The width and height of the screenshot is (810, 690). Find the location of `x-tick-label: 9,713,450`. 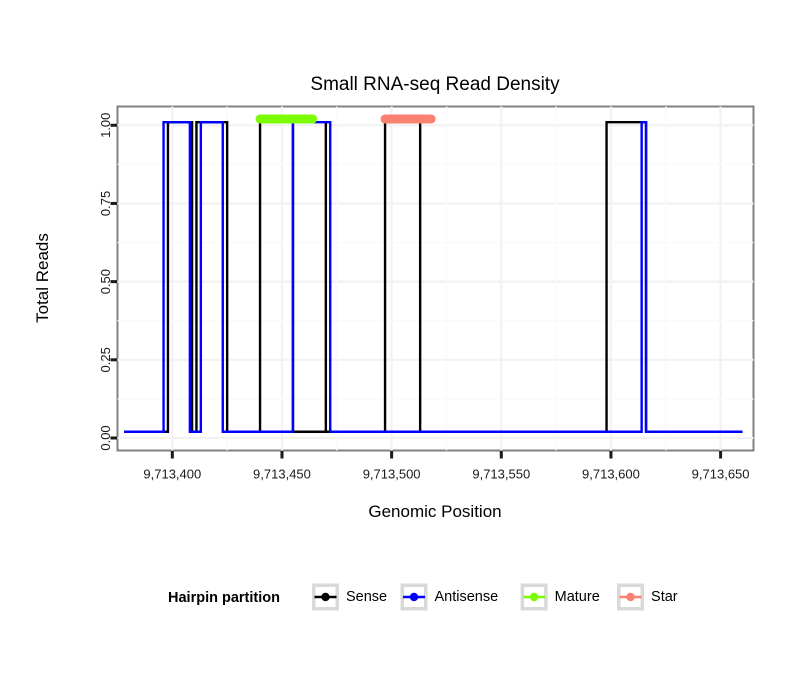

x-tick-label: 9,713,450 is located at coordinates (282, 474).